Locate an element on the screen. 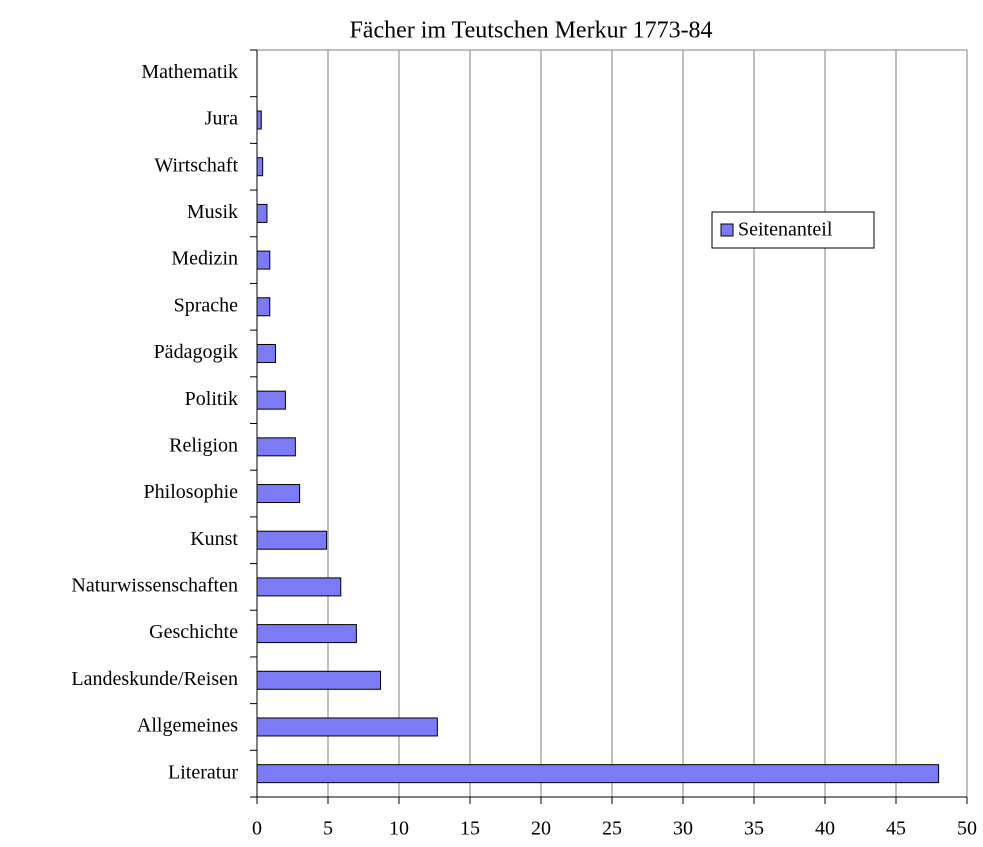  y-tick-label: Politik is located at coordinates (211, 399).